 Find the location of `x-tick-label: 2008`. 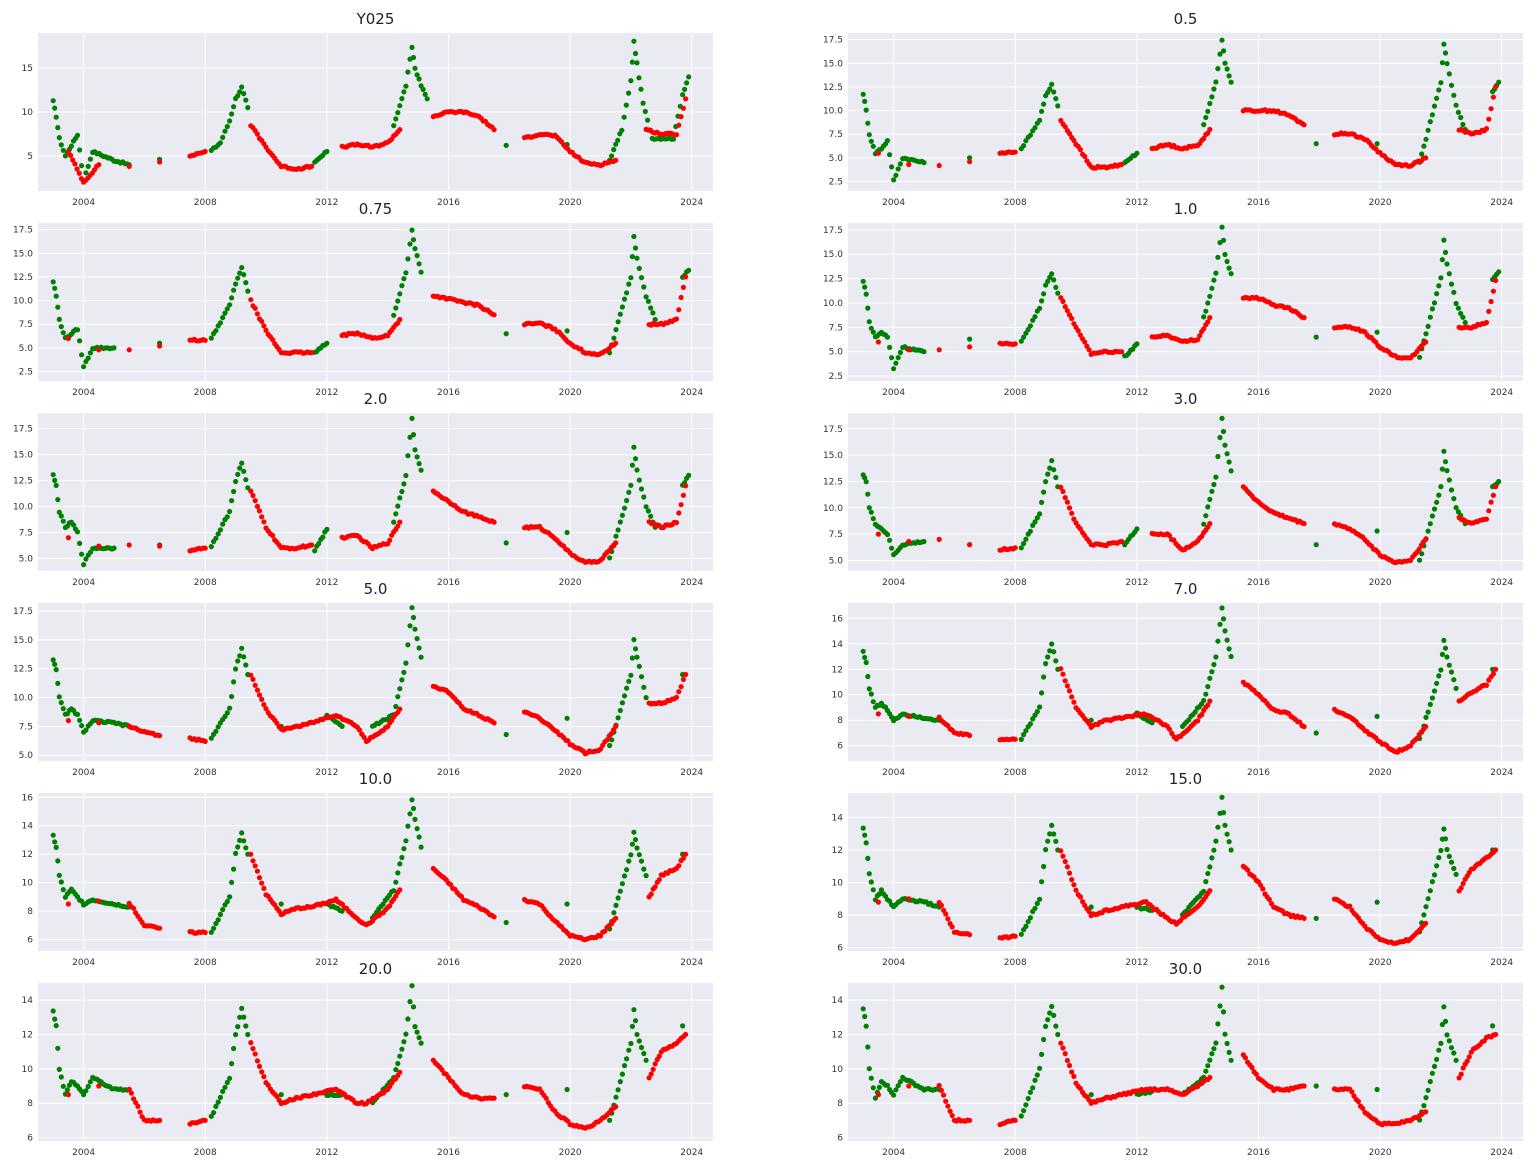

x-tick-label: 2008 is located at coordinates (205, 963).